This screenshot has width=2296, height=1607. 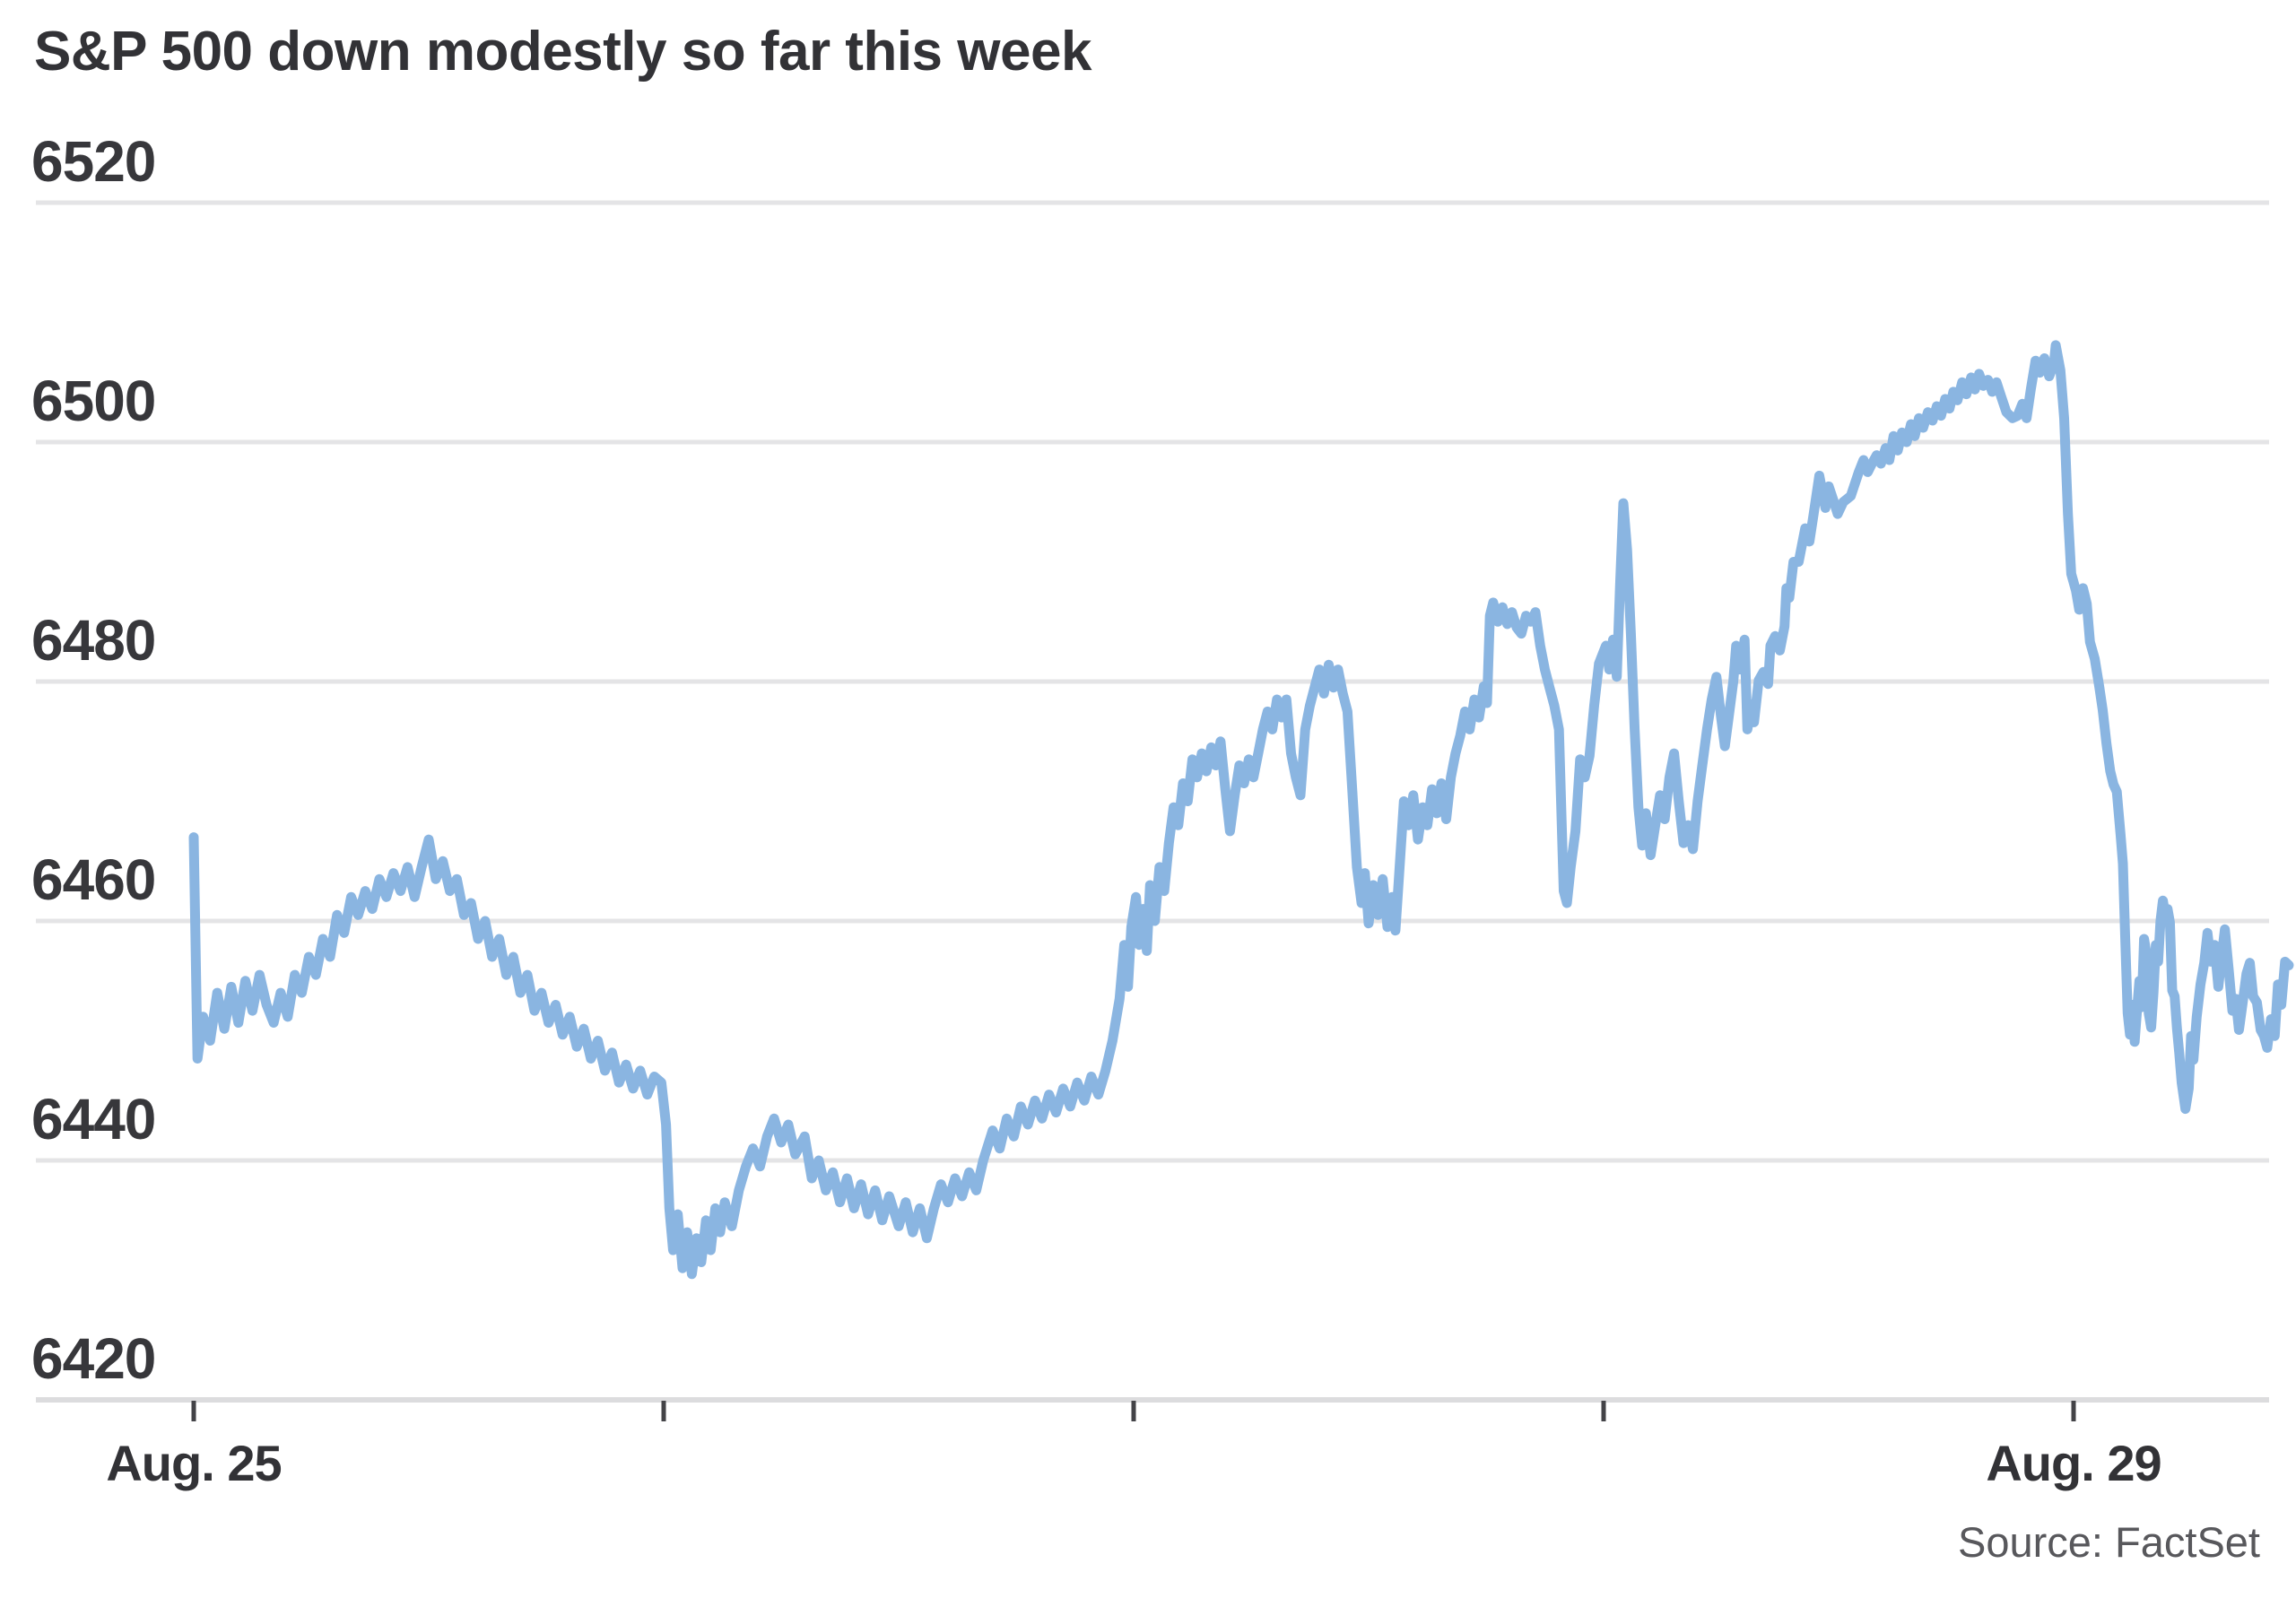 What do you see at coordinates (93, 1358) in the screenshot?
I see `y-axis-label: 6420` at bounding box center [93, 1358].